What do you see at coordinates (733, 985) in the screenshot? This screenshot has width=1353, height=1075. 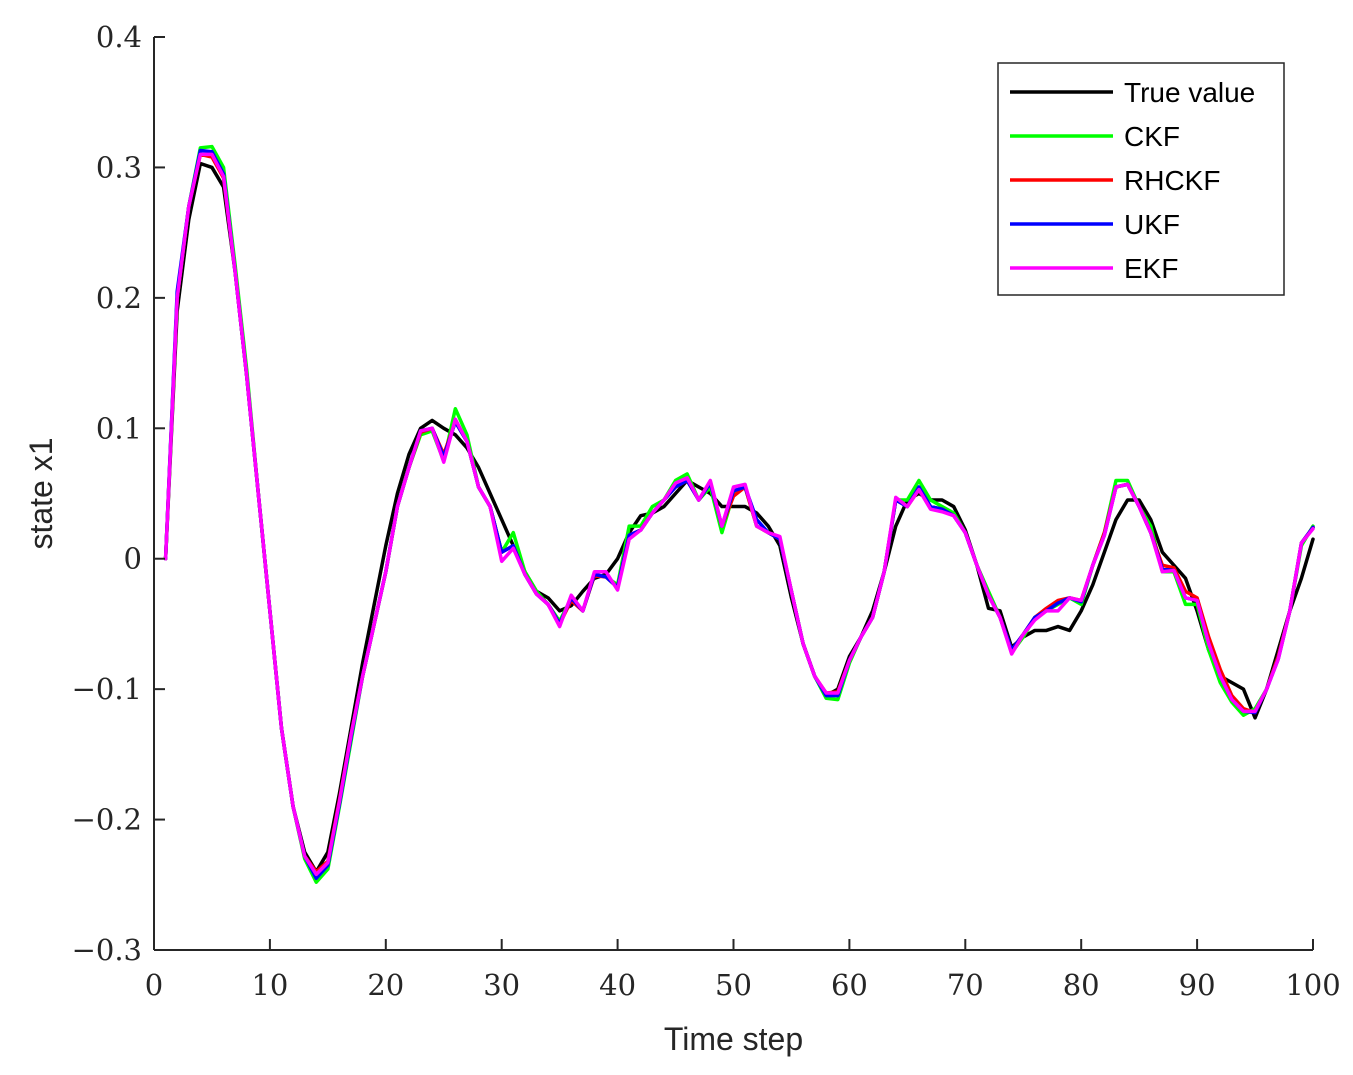 I see `x-tick-label: 50` at bounding box center [733, 985].